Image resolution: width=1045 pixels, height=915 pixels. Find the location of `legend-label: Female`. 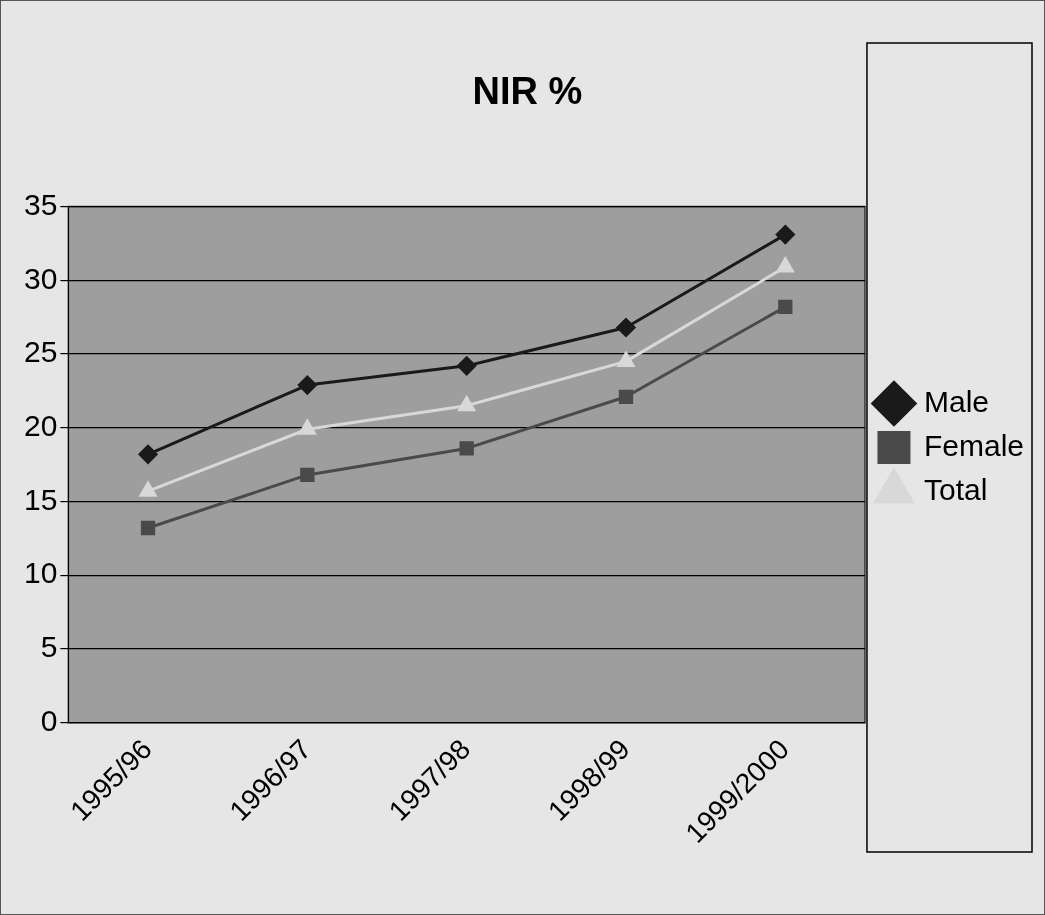

legend-label: Female is located at coordinates (974, 445).